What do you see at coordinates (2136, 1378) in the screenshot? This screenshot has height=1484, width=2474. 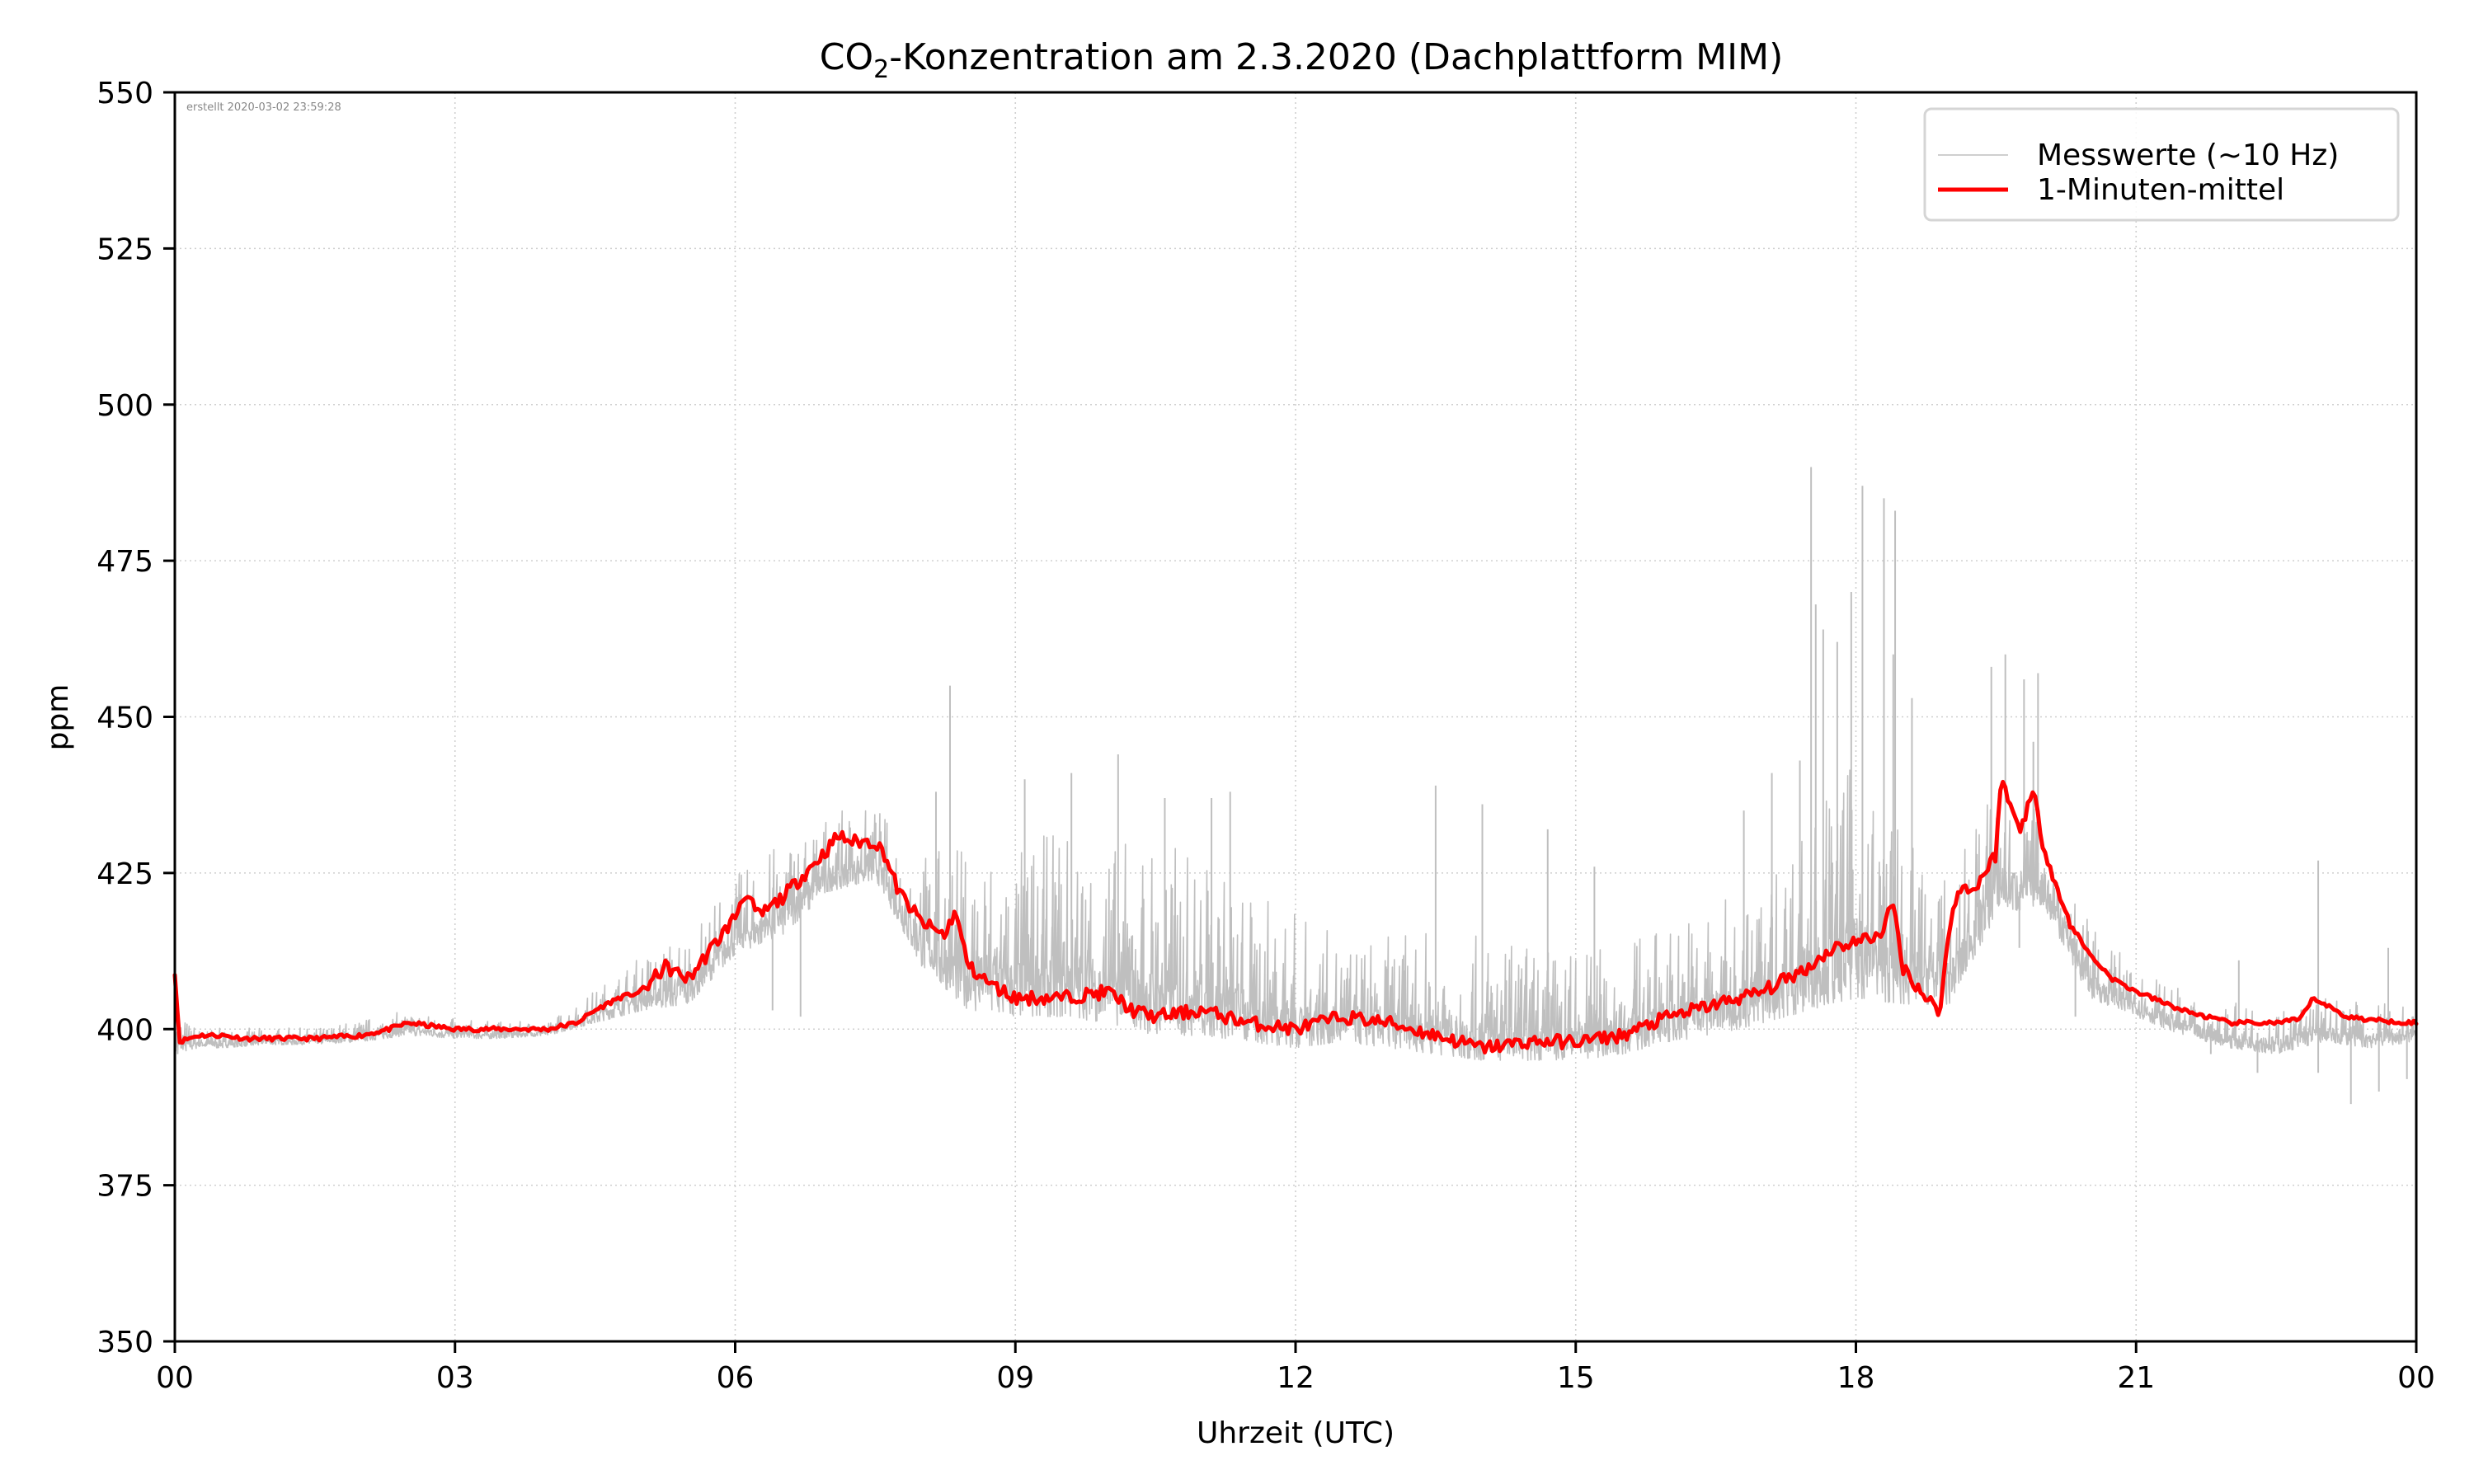 I see `x-tick-label: 21` at bounding box center [2136, 1378].